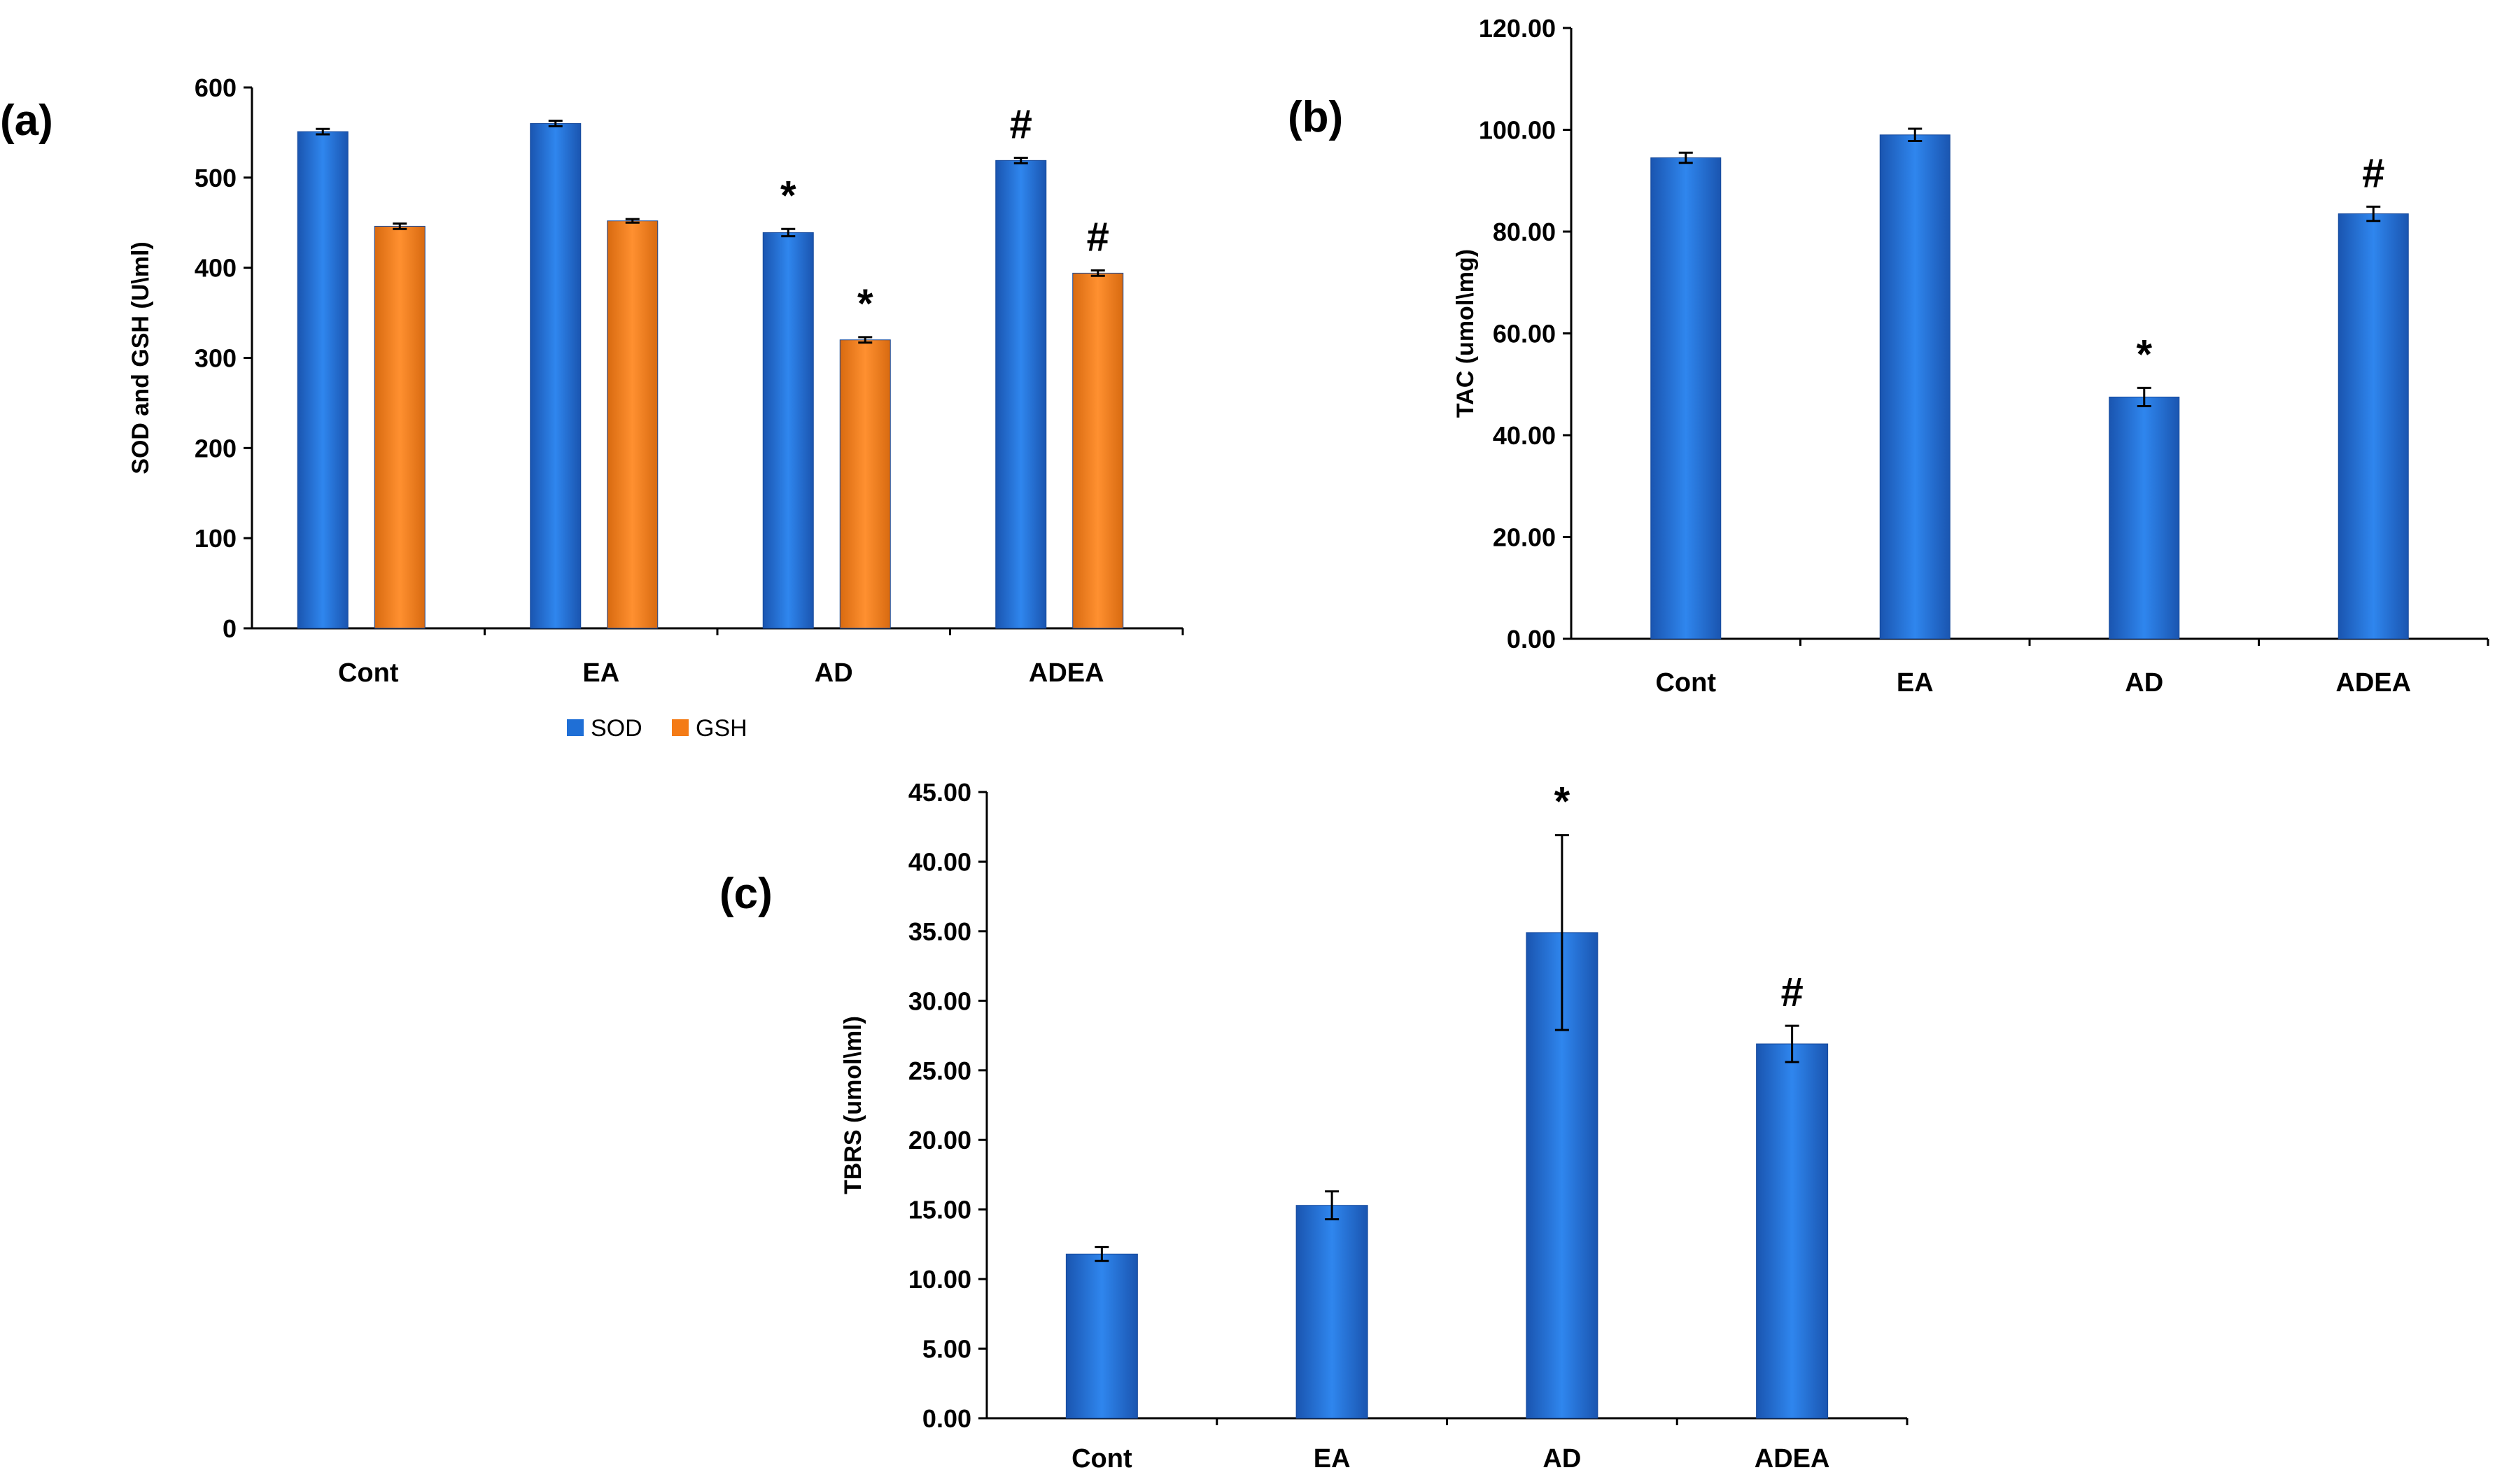 The height and width of the screenshot is (1484, 2495). What do you see at coordinates (216, 448) in the screenshot?
I see `y-tick-label: 200` at bounding box center [216, 448].